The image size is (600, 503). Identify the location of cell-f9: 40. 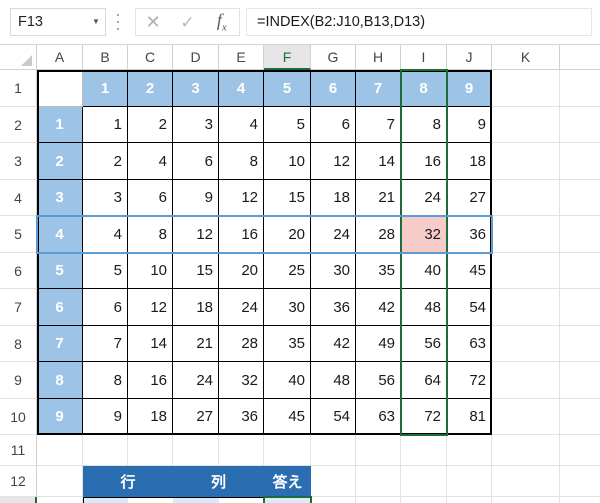
(287, 380).